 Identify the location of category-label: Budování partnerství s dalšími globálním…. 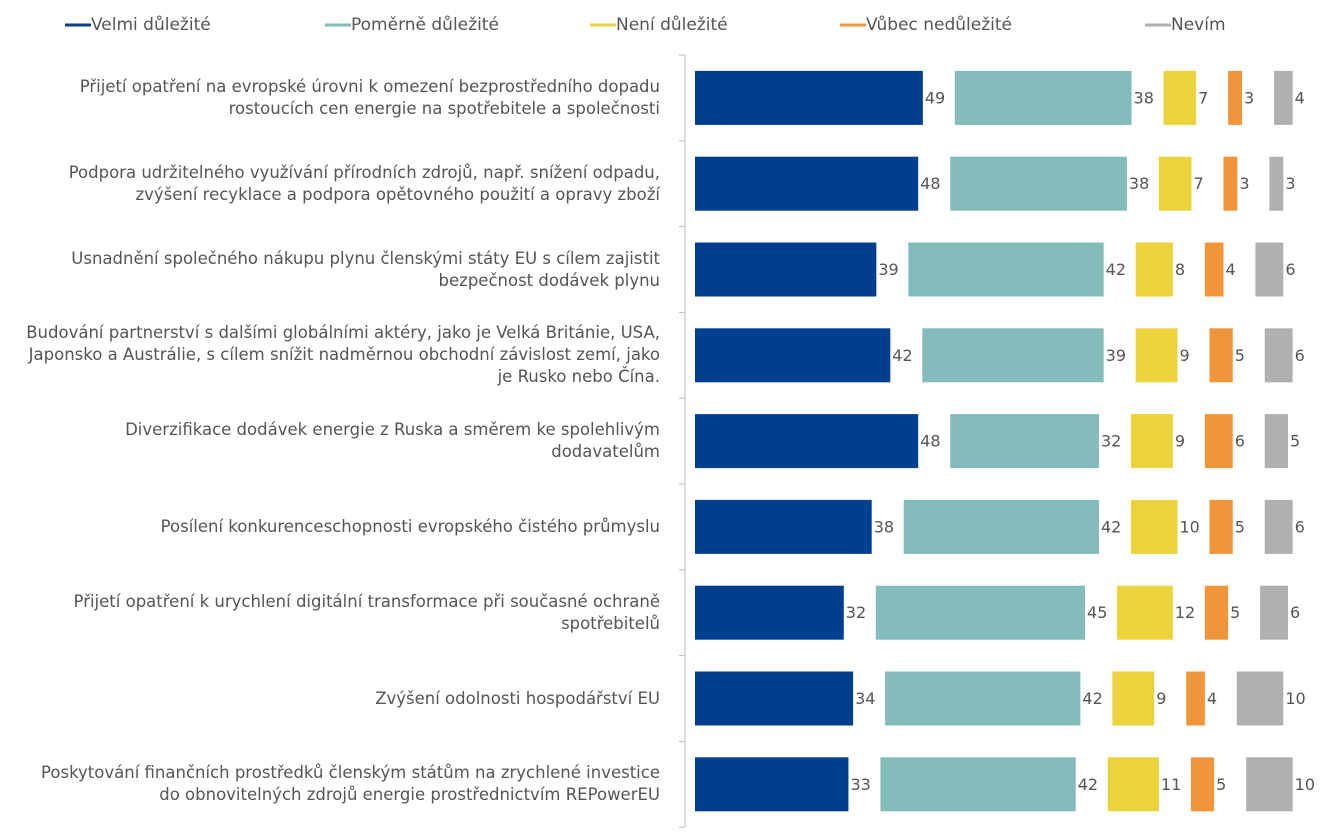
(343, 355).